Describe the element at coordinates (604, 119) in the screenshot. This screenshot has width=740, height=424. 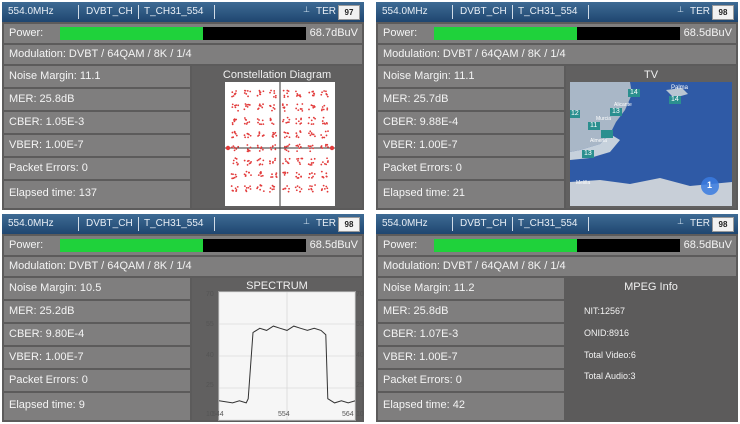
I see `map-label: Murcia` at that location.